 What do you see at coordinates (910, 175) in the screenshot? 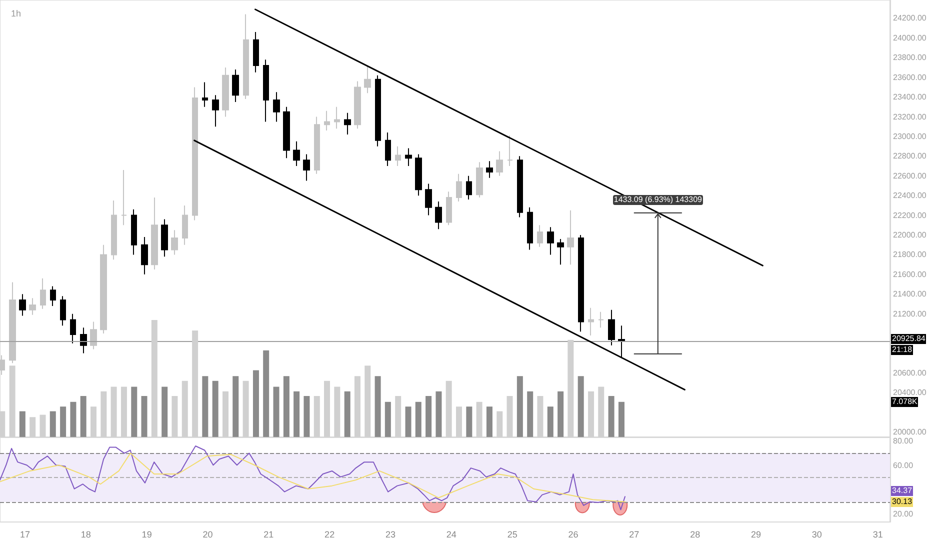
I see `y-tick-label: 22600.00` at bounding box center [910, 175].